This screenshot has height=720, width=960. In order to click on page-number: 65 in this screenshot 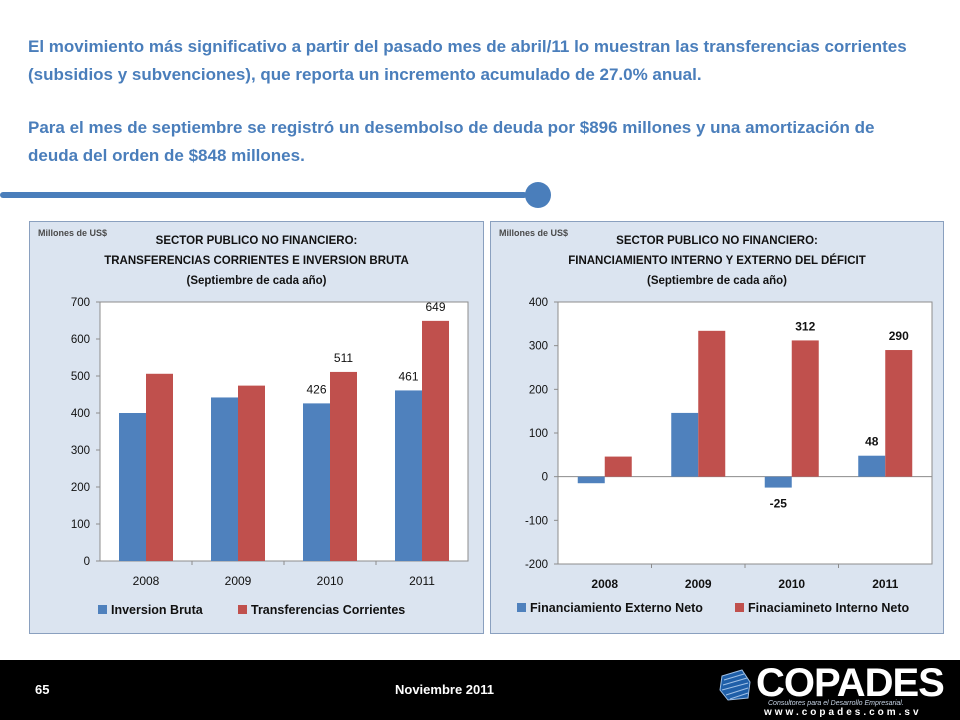, I will do `click(42, 689)`.